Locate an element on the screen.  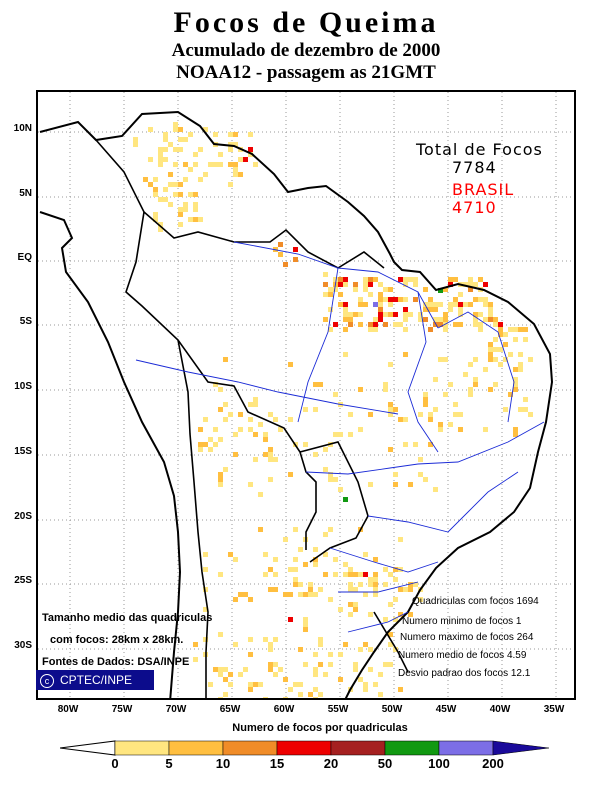
total-focos-label: Total de Focos is located at coordinates (479, 149).